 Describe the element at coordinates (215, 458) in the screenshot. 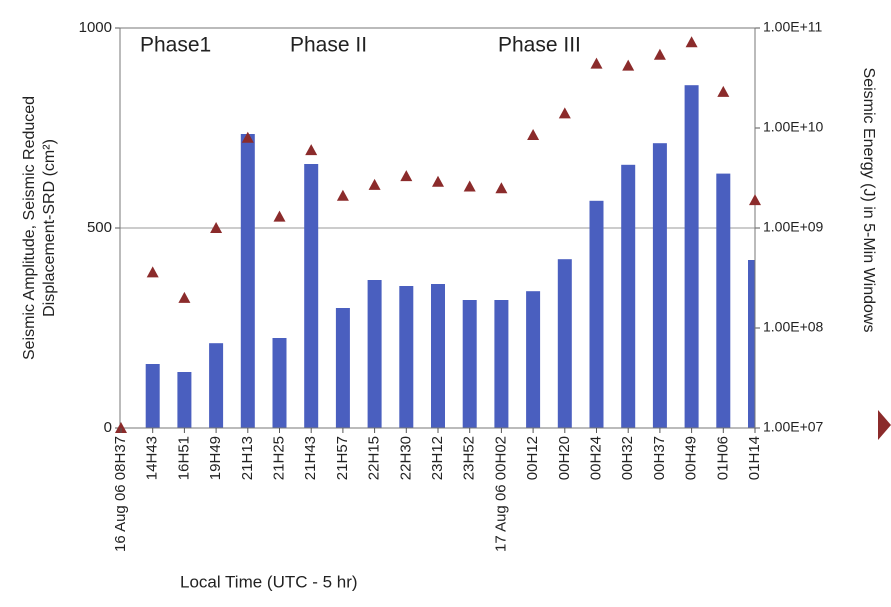

I see `x-tick-label: 19H49` at that location.